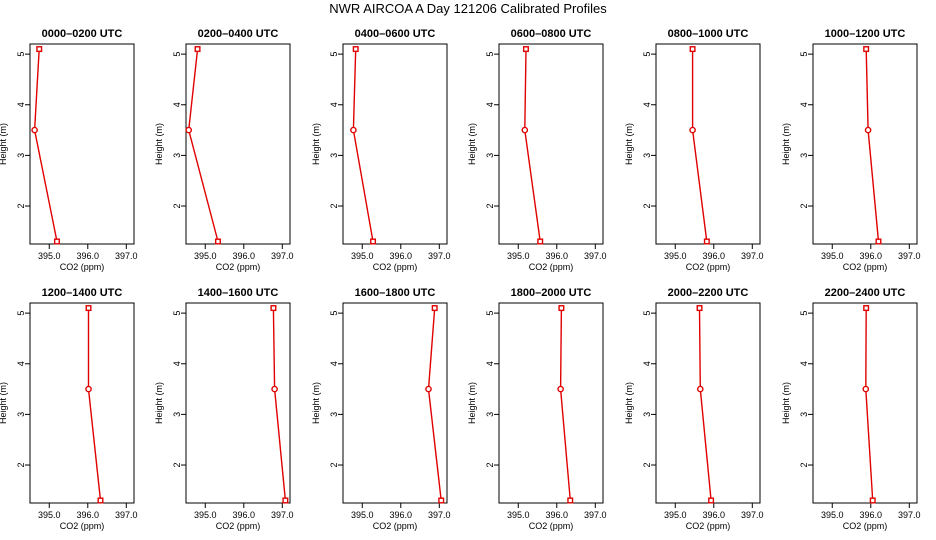 This screenshot has height=540, width=936. I want to click on panel-title: 1000–1200 UTC, so click(865, 34).